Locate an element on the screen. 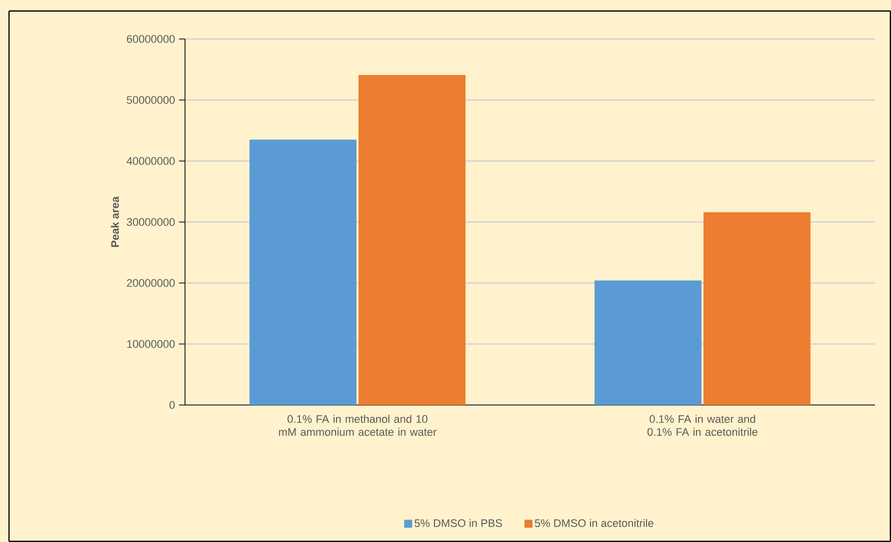 The width and height of the screenshot is (891, 542). legend-label: 5% DMSO in PBS is located at coordinates (458, 523).